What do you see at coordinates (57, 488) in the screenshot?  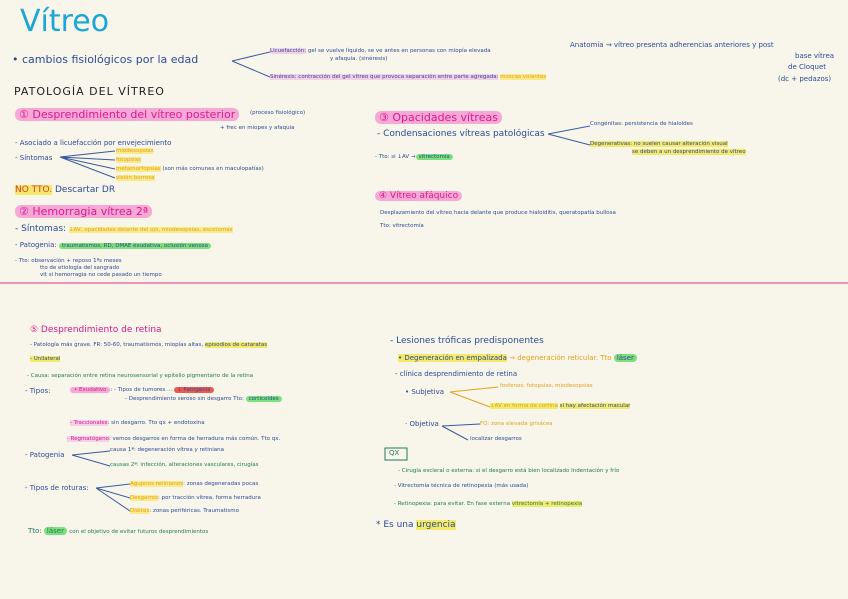 I see `s5-roturas: - Tipos de roturas:` at bounding box center [57, 488].